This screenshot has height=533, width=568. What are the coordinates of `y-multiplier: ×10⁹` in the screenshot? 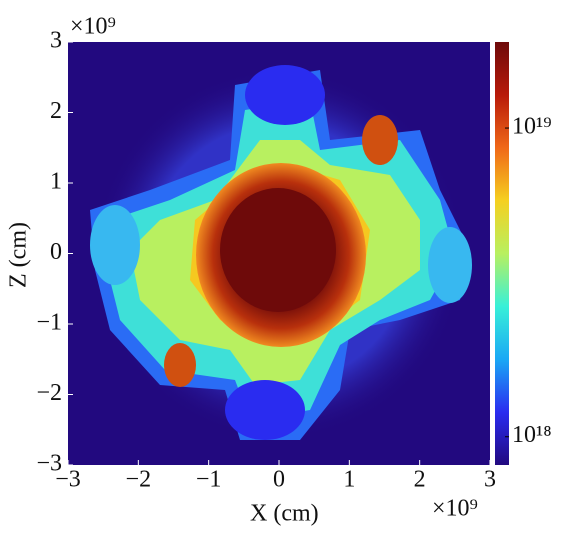 It's located at (93, 27).